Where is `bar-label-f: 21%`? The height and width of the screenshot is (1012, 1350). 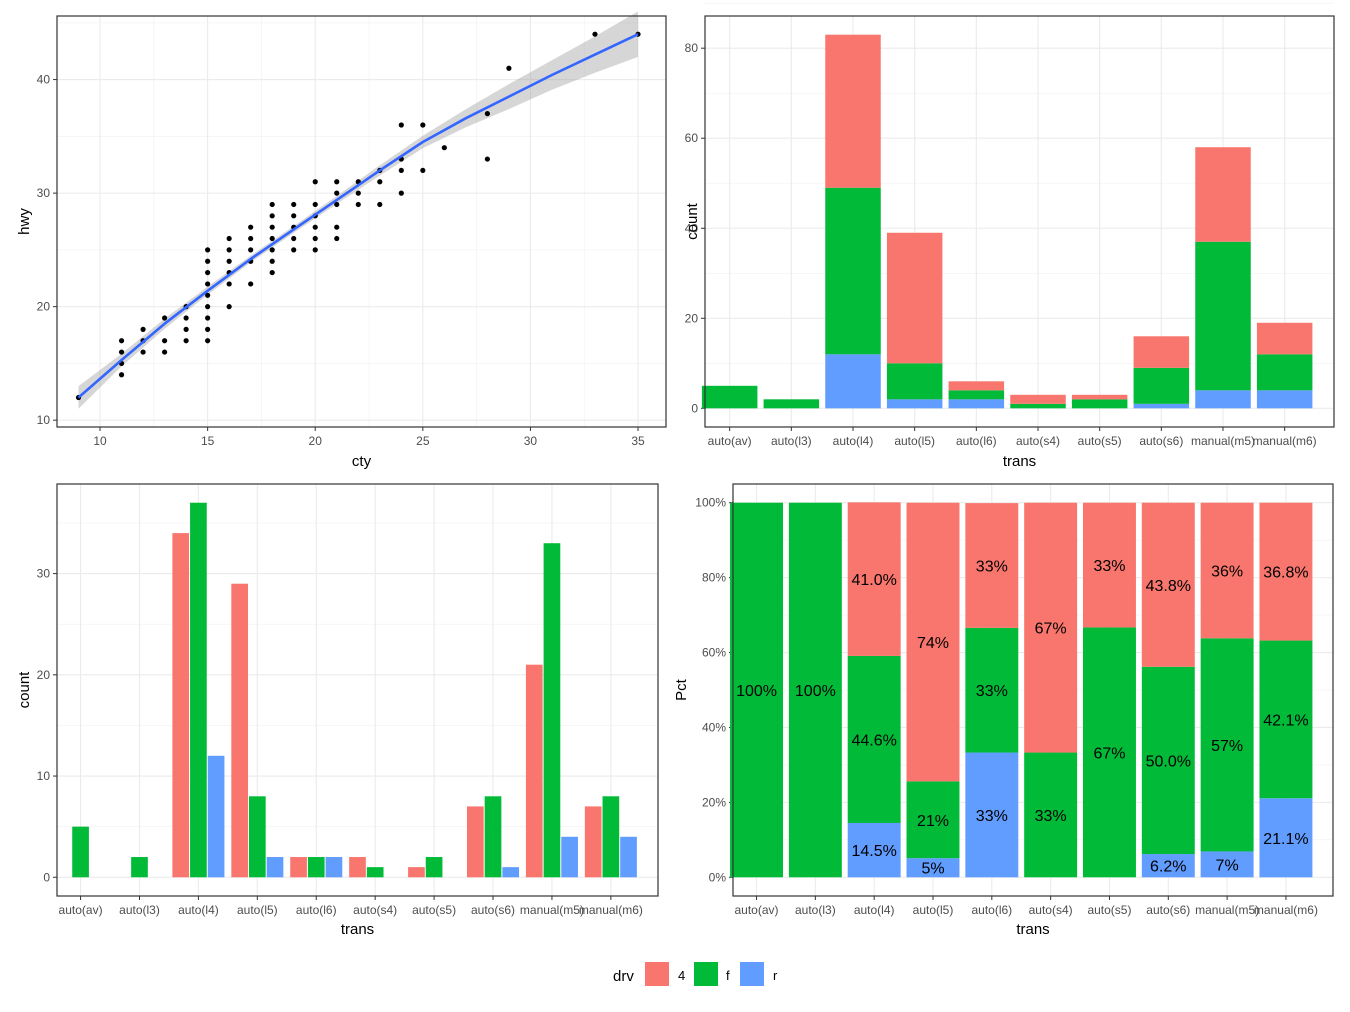
bar-label-f: 21% is located at coordinates (933, 821).